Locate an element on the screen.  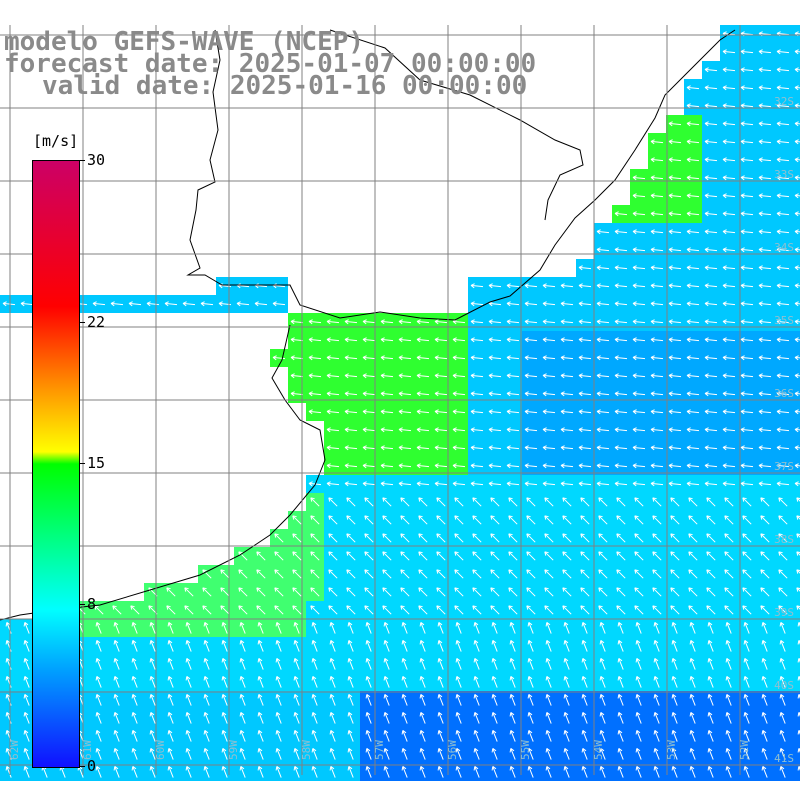
latitude-label: 40S is located at coordinates (784, 685).